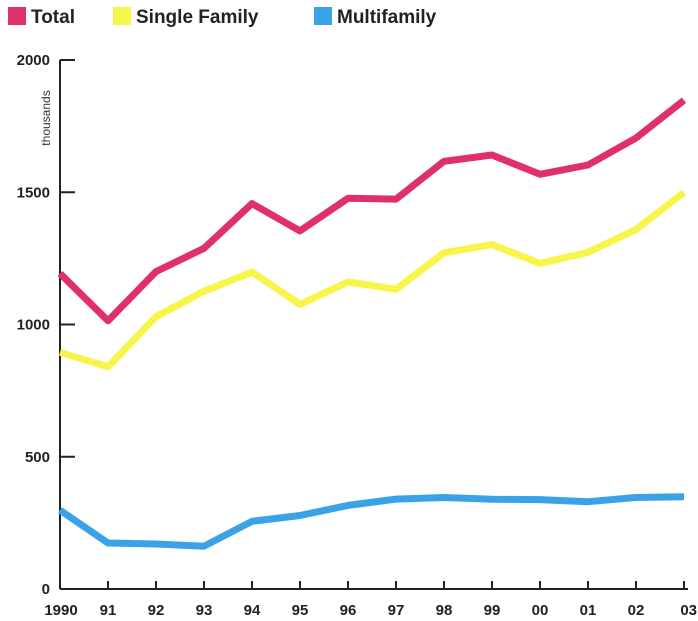 The width and height of the screenshot is (698, 621). I want to click on legend-label-0: Total, so click(53, 17).